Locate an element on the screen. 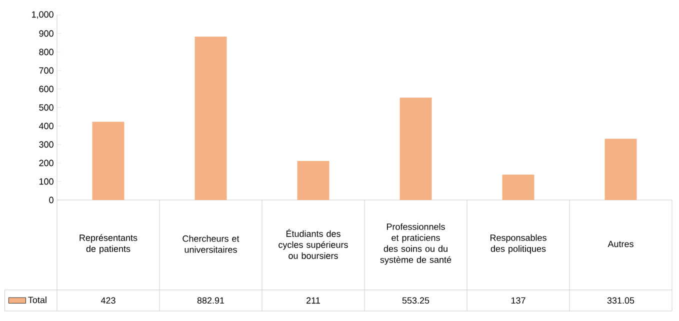 This screenshot has height=321, width=679. y-tick-label: 700 is located at coordinates (46, 70).